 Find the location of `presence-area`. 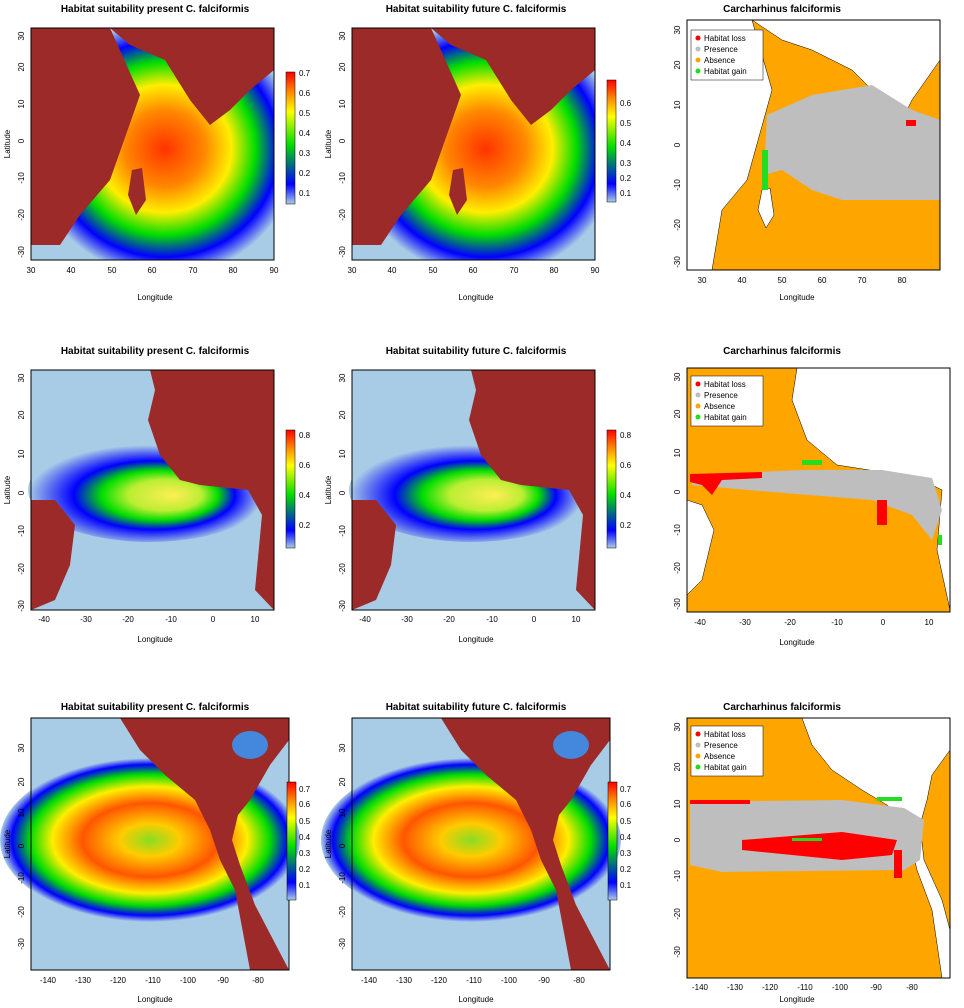

presence-area is located at coordinates (817, 505).